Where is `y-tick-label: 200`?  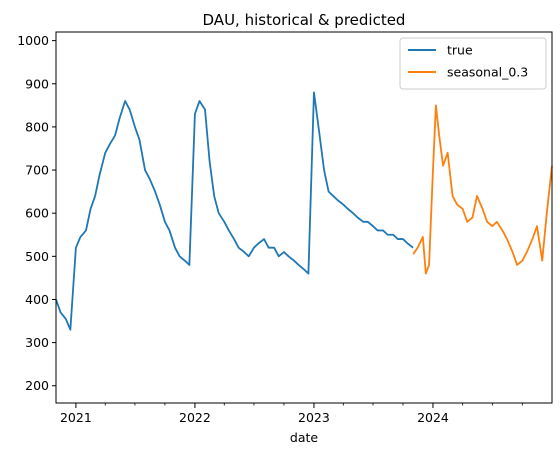
y-tick-label: 200 is located at coordinates (37, 385).